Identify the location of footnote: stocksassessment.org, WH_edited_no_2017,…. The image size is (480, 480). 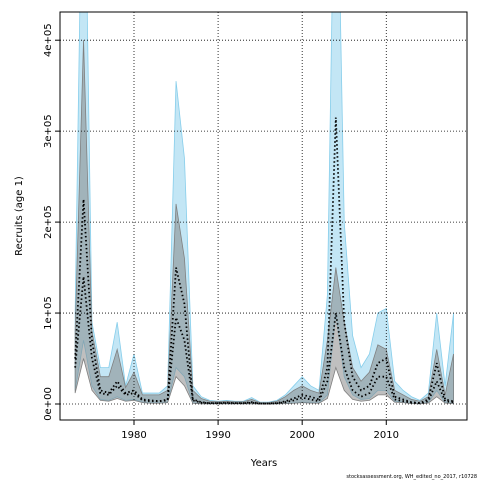
(411, 477).